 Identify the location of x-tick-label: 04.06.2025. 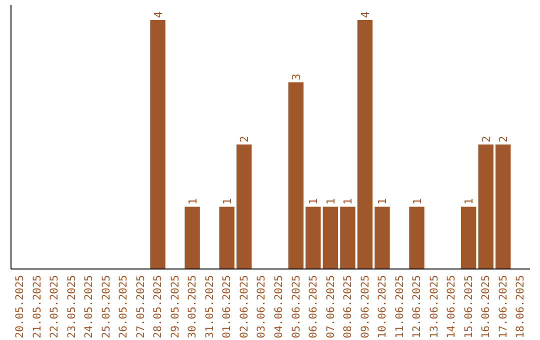
(278, 306).